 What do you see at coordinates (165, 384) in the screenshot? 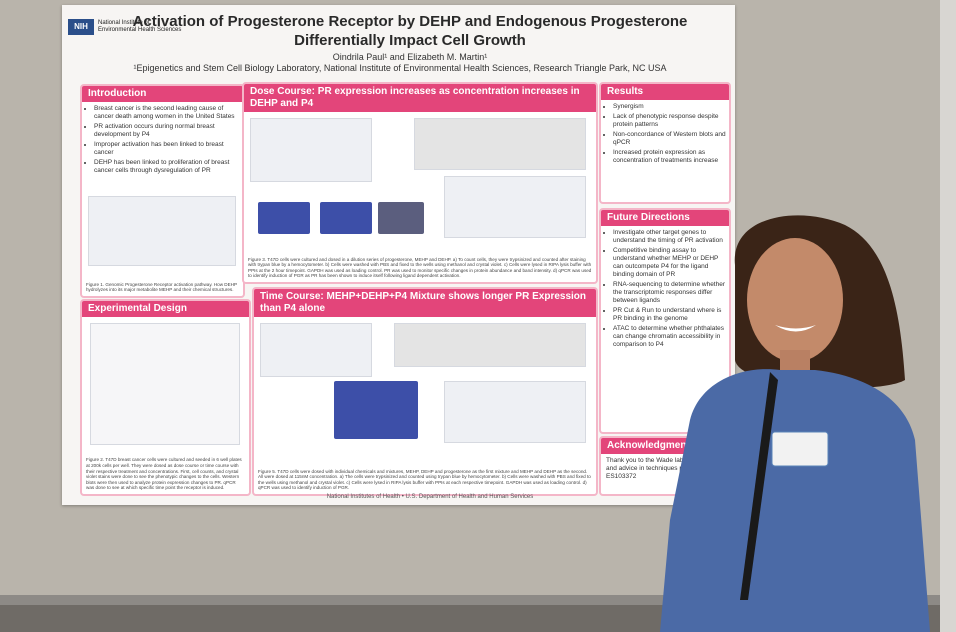
I see `design-figure` at bounding box center [165, 384].